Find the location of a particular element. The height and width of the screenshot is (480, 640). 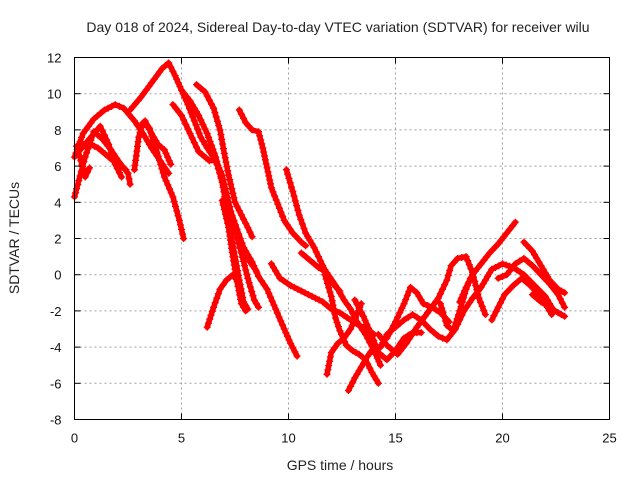

y-tick-label: -4 is located at coordinates (56, 347).